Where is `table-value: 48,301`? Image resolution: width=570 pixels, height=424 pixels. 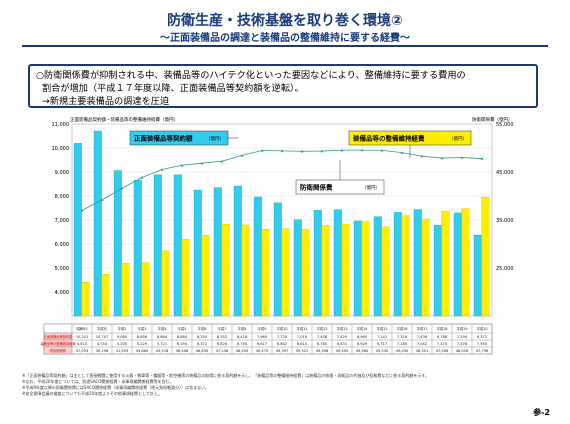 table-value: 48,301 is located at coordinates (422, 351).